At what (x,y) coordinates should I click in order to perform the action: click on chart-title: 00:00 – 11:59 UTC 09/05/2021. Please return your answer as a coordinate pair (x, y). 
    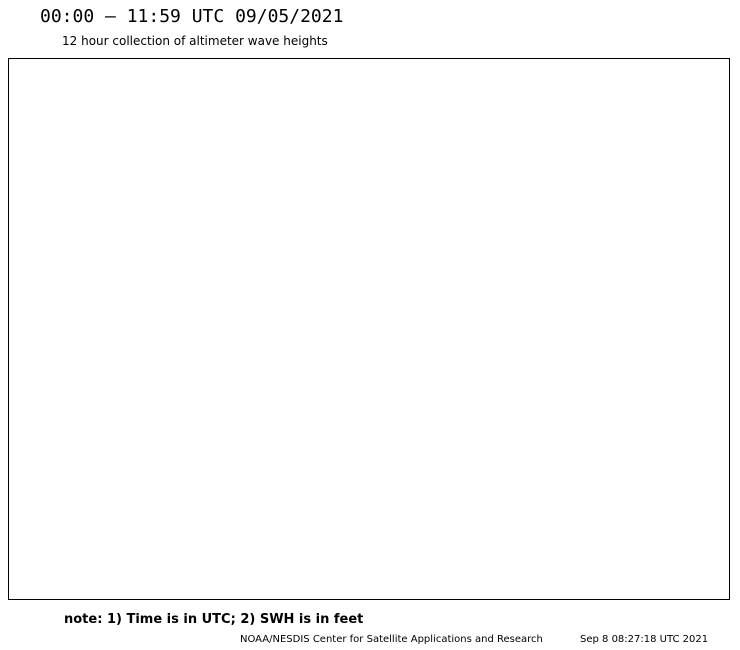
    Looking at the image, I should click on (192, 16).